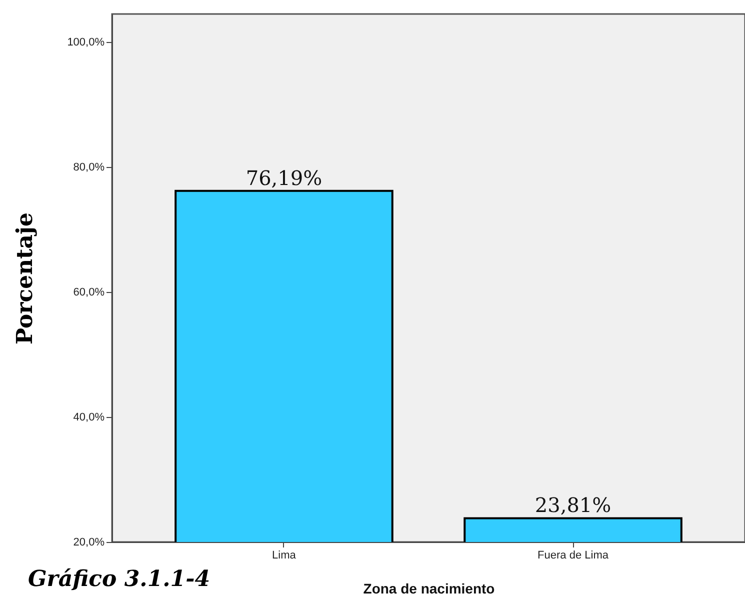  Describe the element at coordinates (89, 168) in the screenshot. I see `y-tick-label: 80,0%` at that location.